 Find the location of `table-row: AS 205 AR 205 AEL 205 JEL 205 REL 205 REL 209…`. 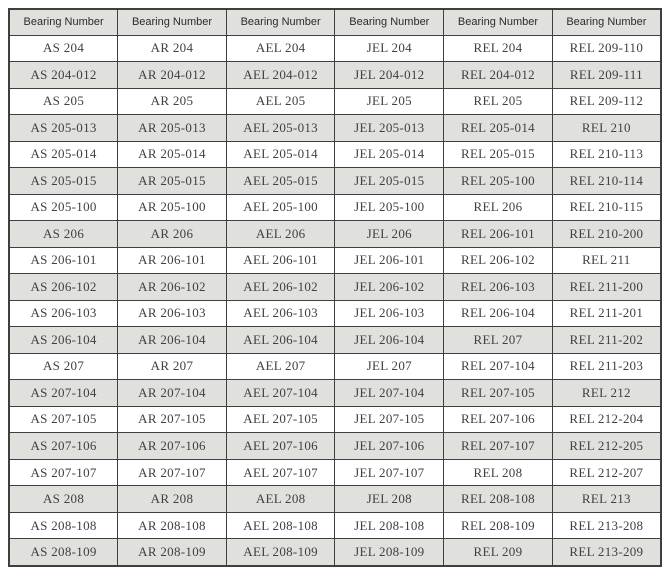

table-row: AS 205 AR 205 AEL 205 JEL 205 REL 205 REL 209… is located at coordinates (335, 101).